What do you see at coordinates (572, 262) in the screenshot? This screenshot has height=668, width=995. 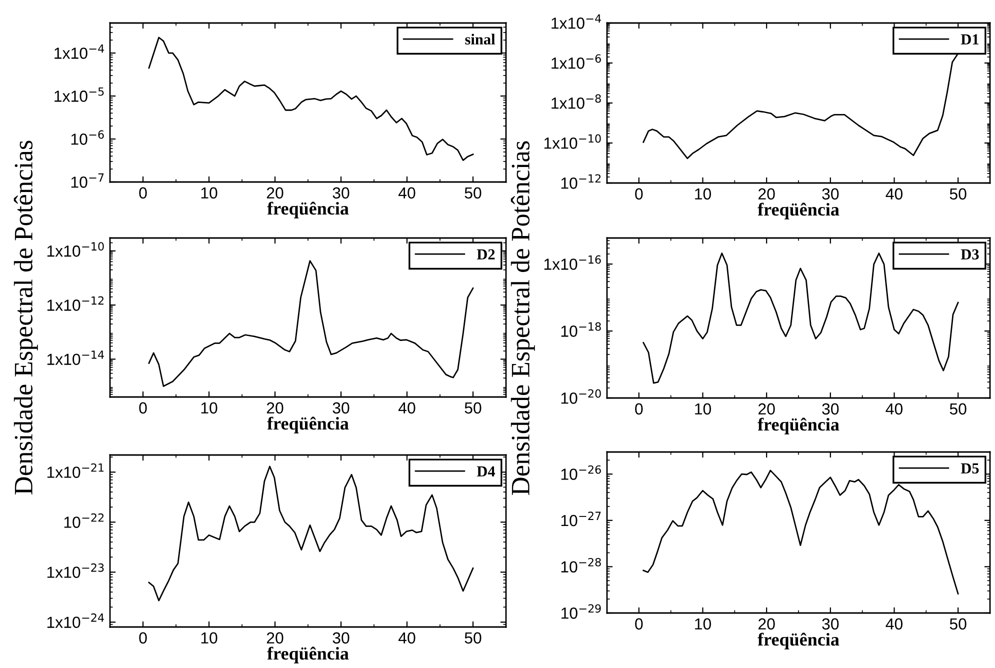 I see `y-tick-label: 1x10$^{−16}$` at bounding box center [572, 262].